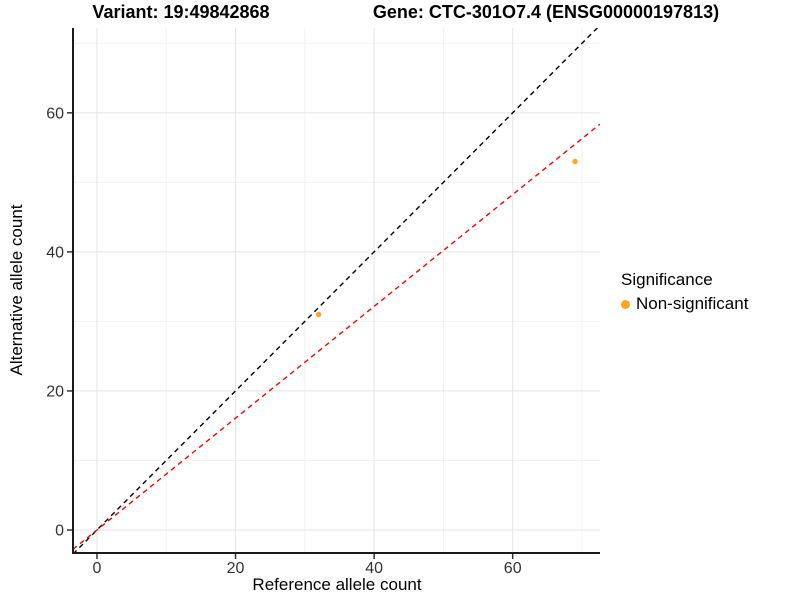 This screenshot has width=800, height=600. What do you see at coordinates (684, 292) in the screenshot?
I see `legend: Significance Non-significant` at bounding box center [684, 292].